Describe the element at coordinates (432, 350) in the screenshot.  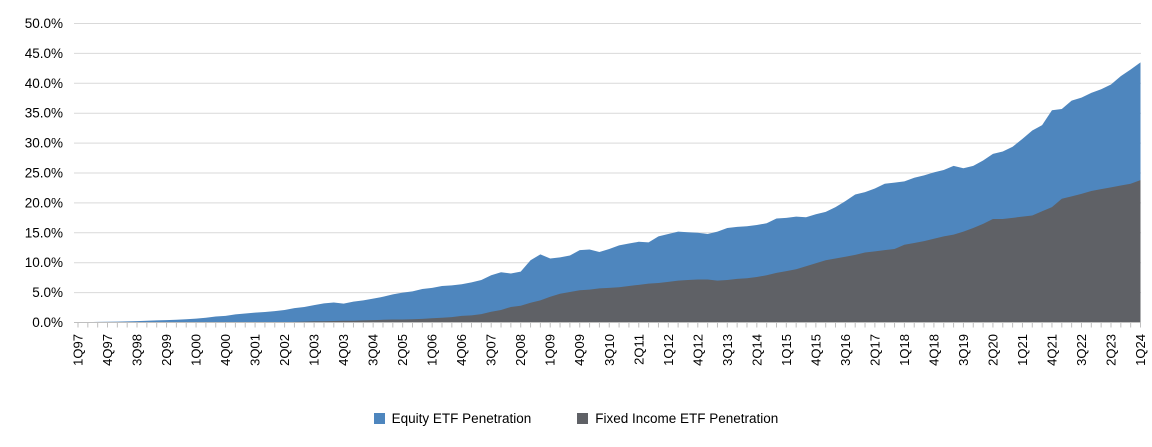
I see `x-axis-tick-label: 1Q06` at that location.